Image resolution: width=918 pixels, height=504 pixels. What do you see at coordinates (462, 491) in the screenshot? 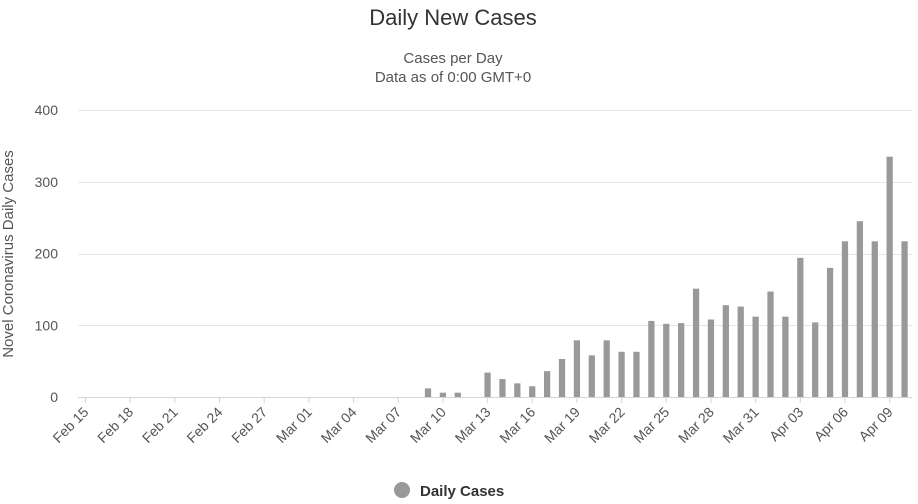
I see `legend-label: Daily Cases` at bounding box center [462, 491].